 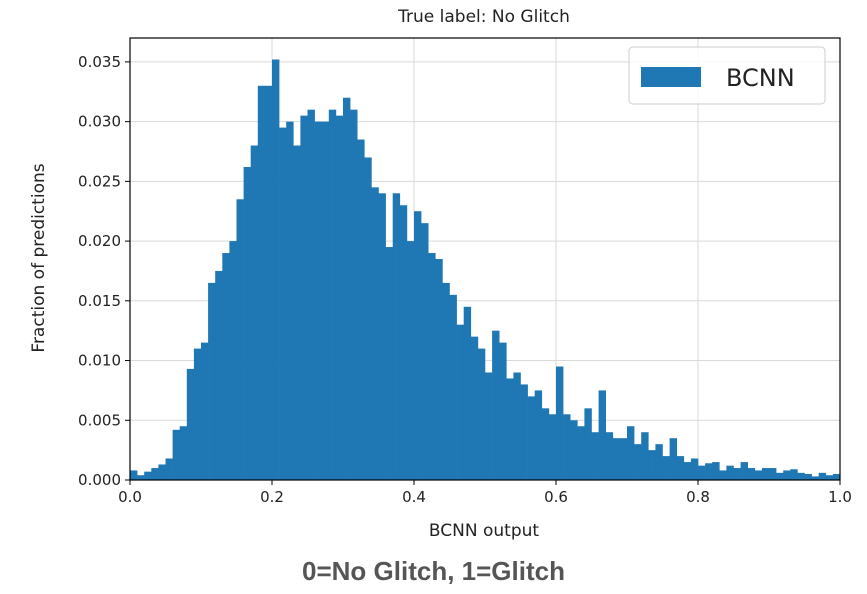 What do you see at coordinates (483, 17) in the screenshot?
I see `chart-title: True label: No Glitch` at bounding box center [483, 17].